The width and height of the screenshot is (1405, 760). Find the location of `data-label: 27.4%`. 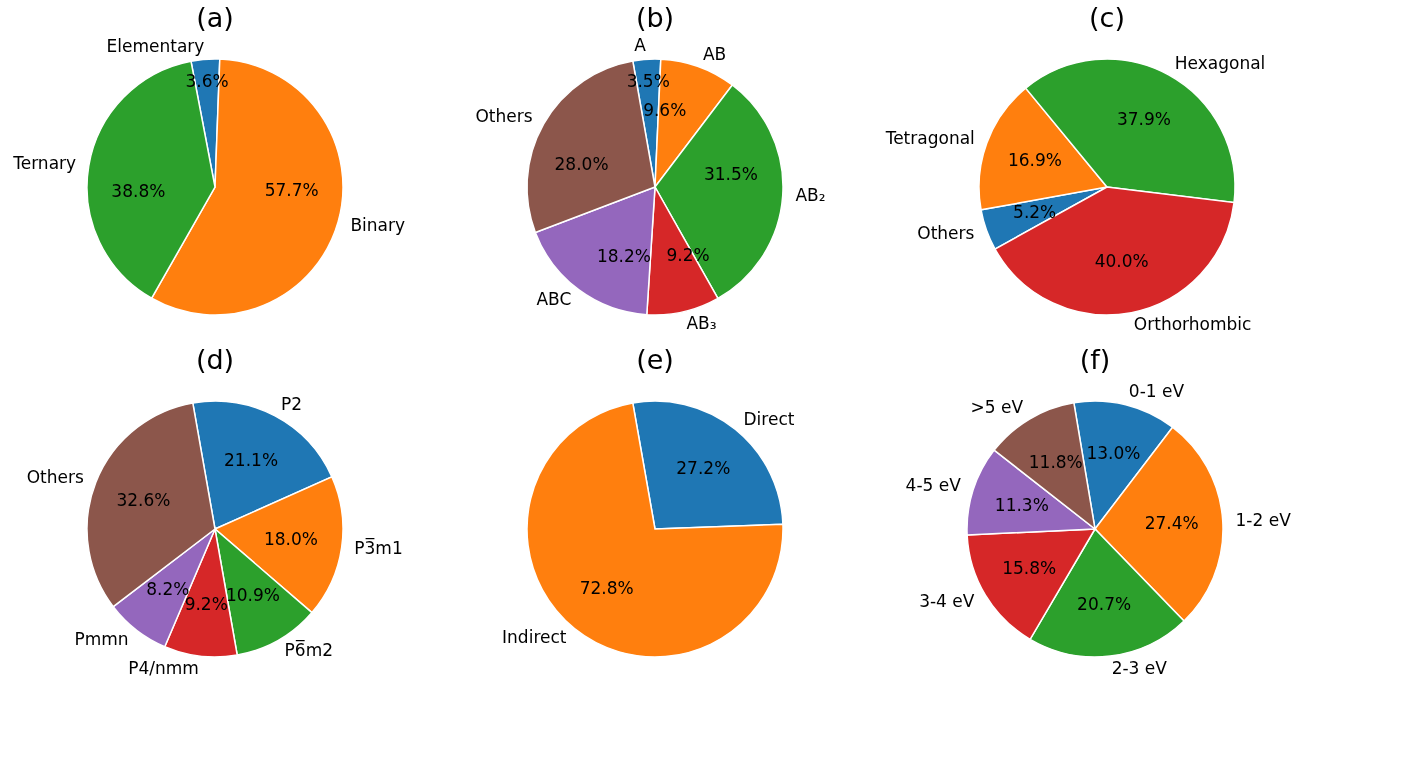

data-label: 27.4% is located at coordinates (1171, 523).